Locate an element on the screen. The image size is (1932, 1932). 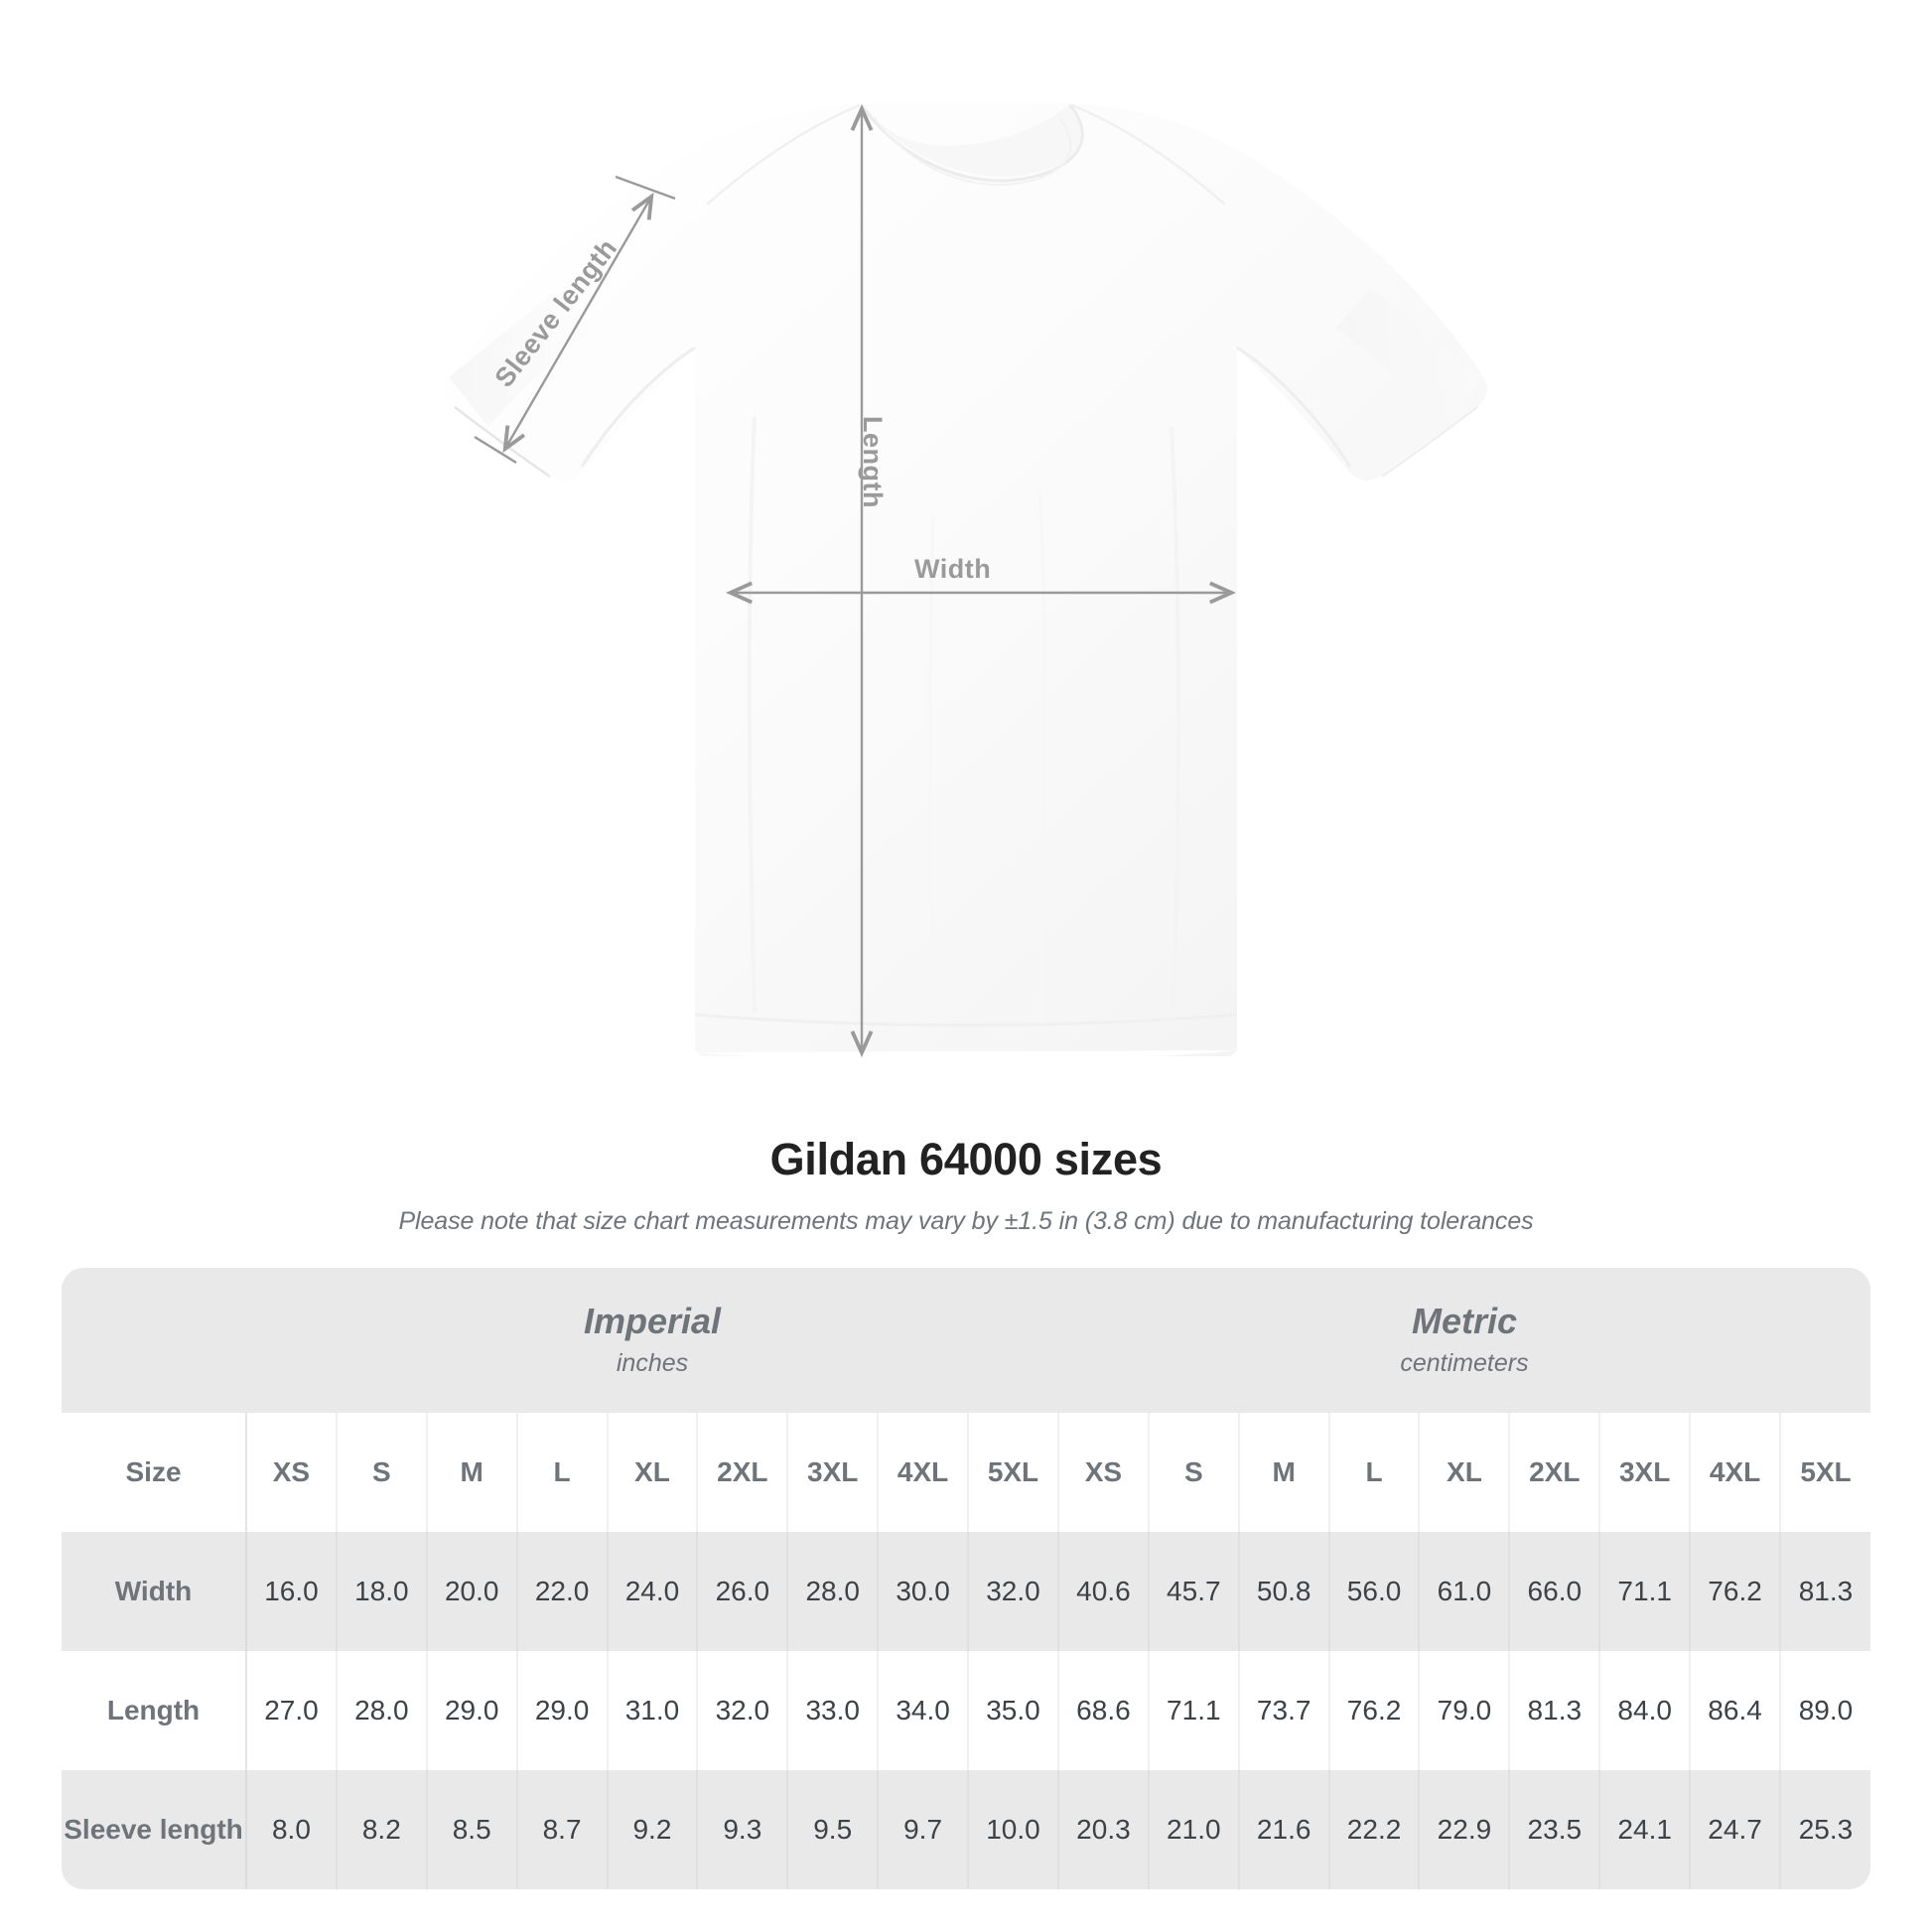
measurement-cell: 45.7 is located at coordinates (1194, 1592).